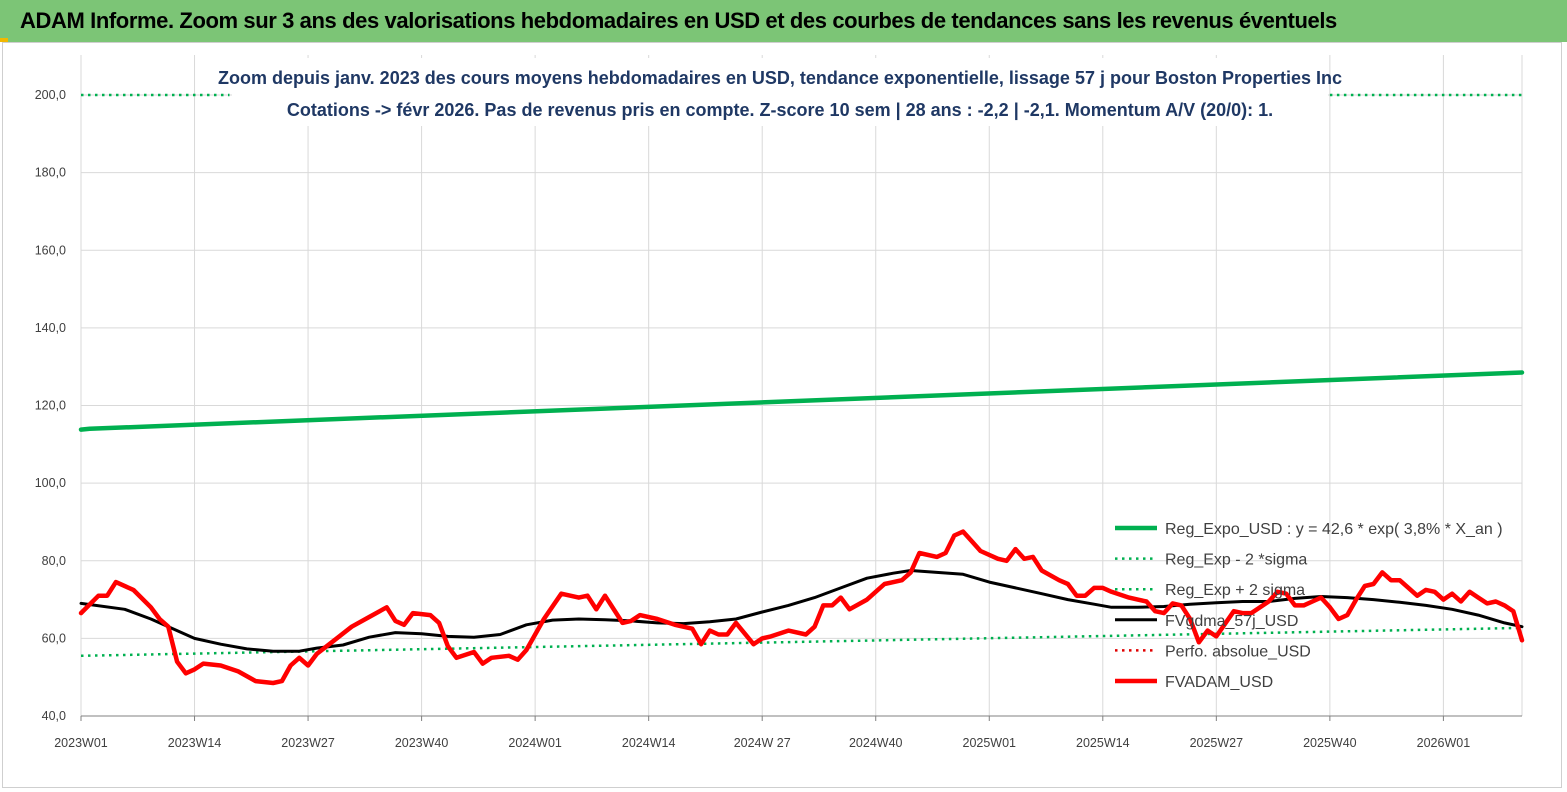 Image resolution: width=1567 pixels, height=792 pixels. Describe the element at coordinates (4, 40) in the screenshot. I see `banner-accent-mark` at that location.